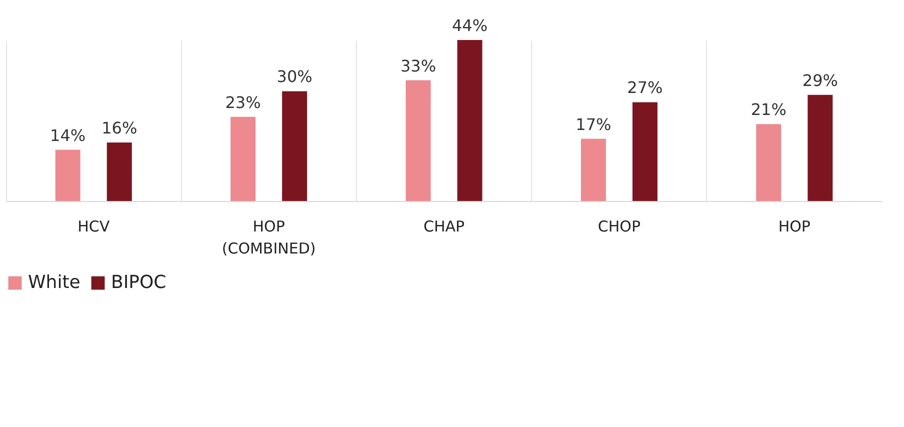 Image resolution: width=904 pixels, height=427 pixels. Describe the element at coordinates (619, 227) in the screenshot. I see `x-tick-label: CHOP` at that location.